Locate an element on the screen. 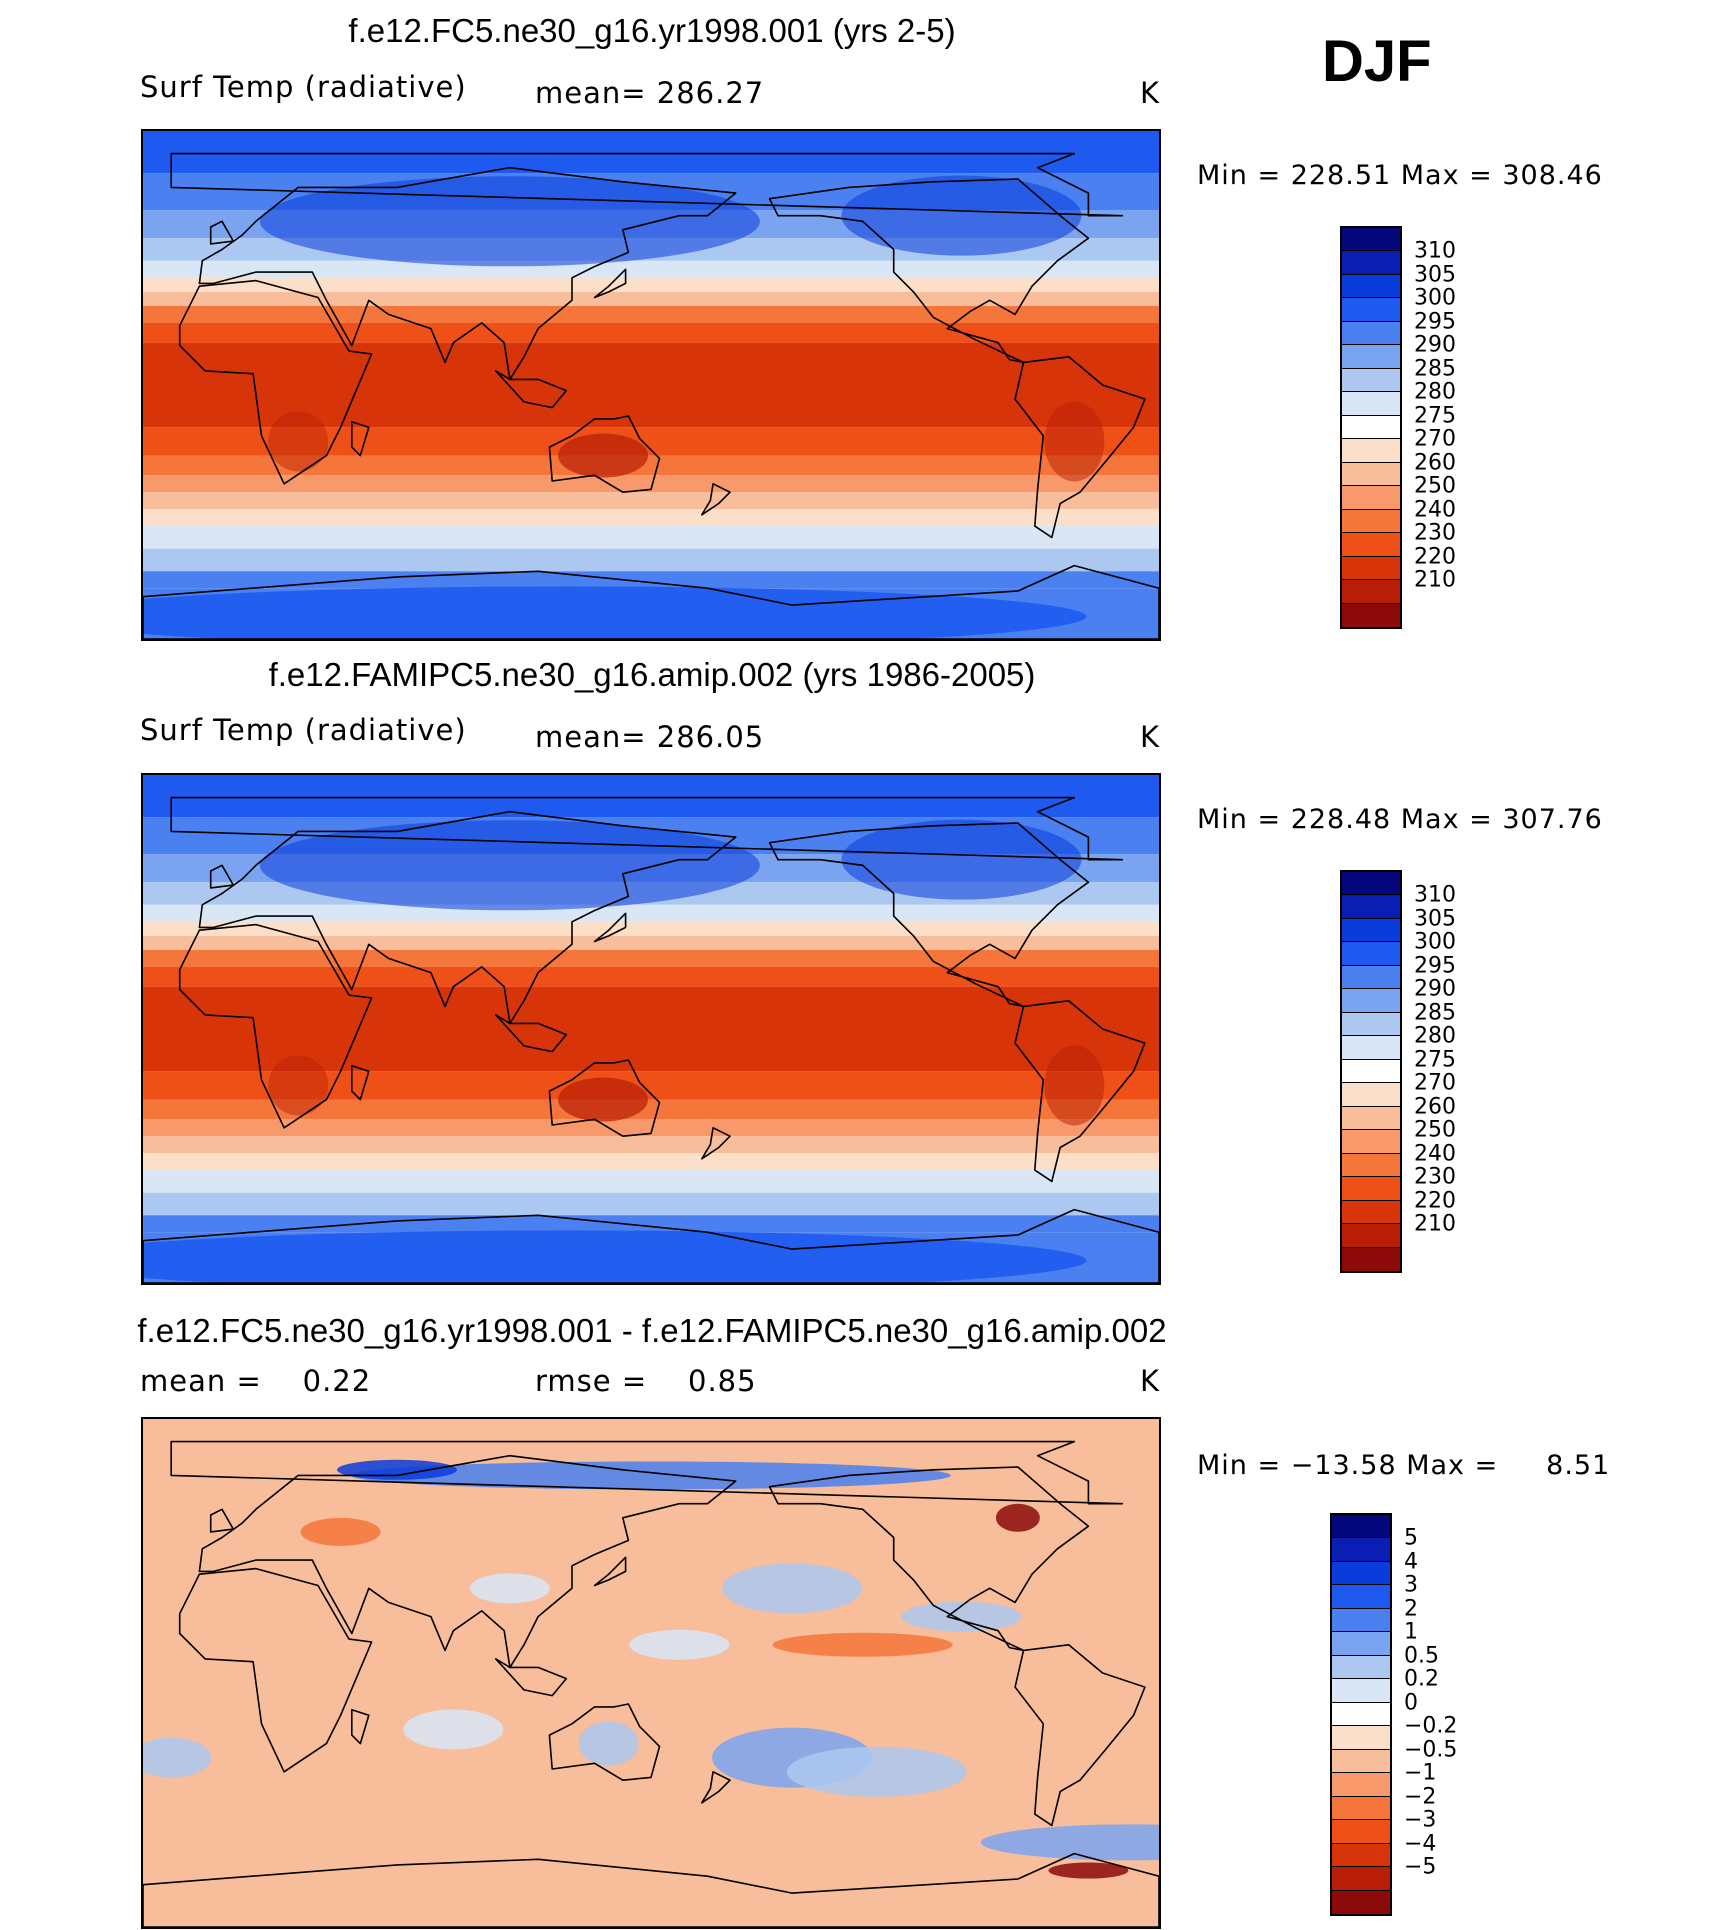 Image resolution: width=1710 pixels, height=1930 pixels. colorbar-tick-label: −4 is located at coordinates (1420, 1844).